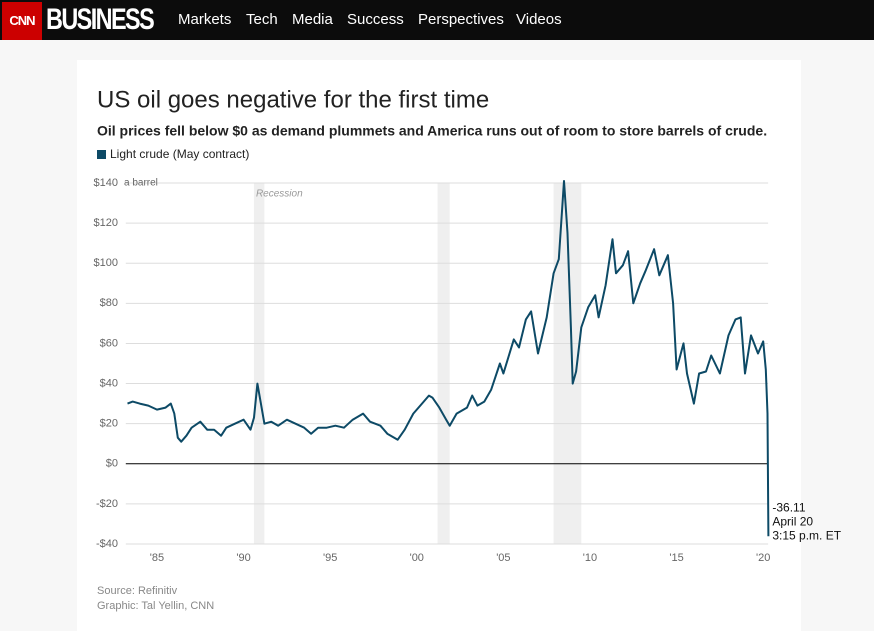 This screenshot has height=631, width=874. Describe the element at coordinates (293, 99) in the screenshot. I see `chart-title: US oil goes negative for the first time` at that location.